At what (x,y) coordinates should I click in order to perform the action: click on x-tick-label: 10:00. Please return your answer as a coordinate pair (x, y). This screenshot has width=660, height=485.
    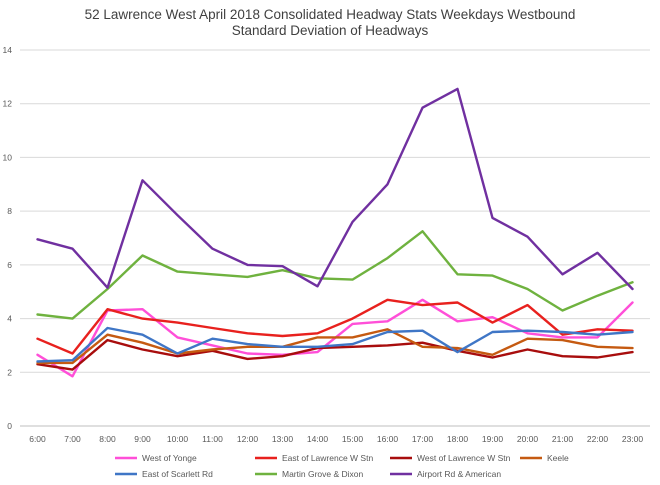
    Looking at the image, I should click on (178, 439).